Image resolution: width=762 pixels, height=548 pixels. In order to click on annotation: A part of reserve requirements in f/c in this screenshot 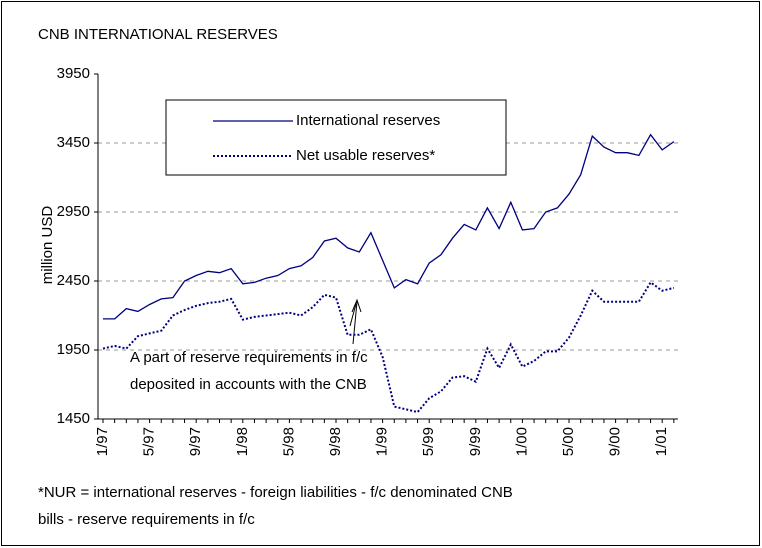, I will do `click(249, 357)`.